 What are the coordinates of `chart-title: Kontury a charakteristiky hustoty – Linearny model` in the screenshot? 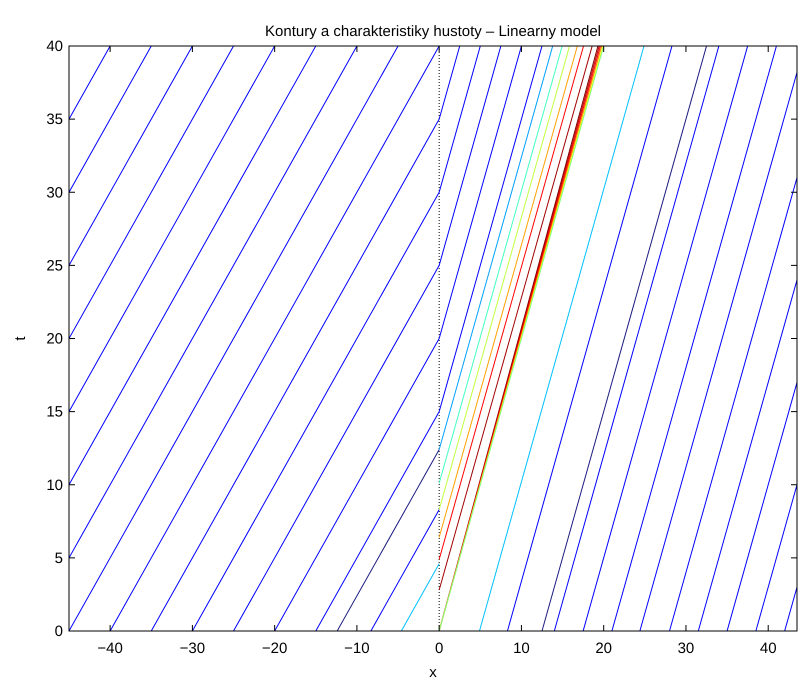 It's located at (433, 31).